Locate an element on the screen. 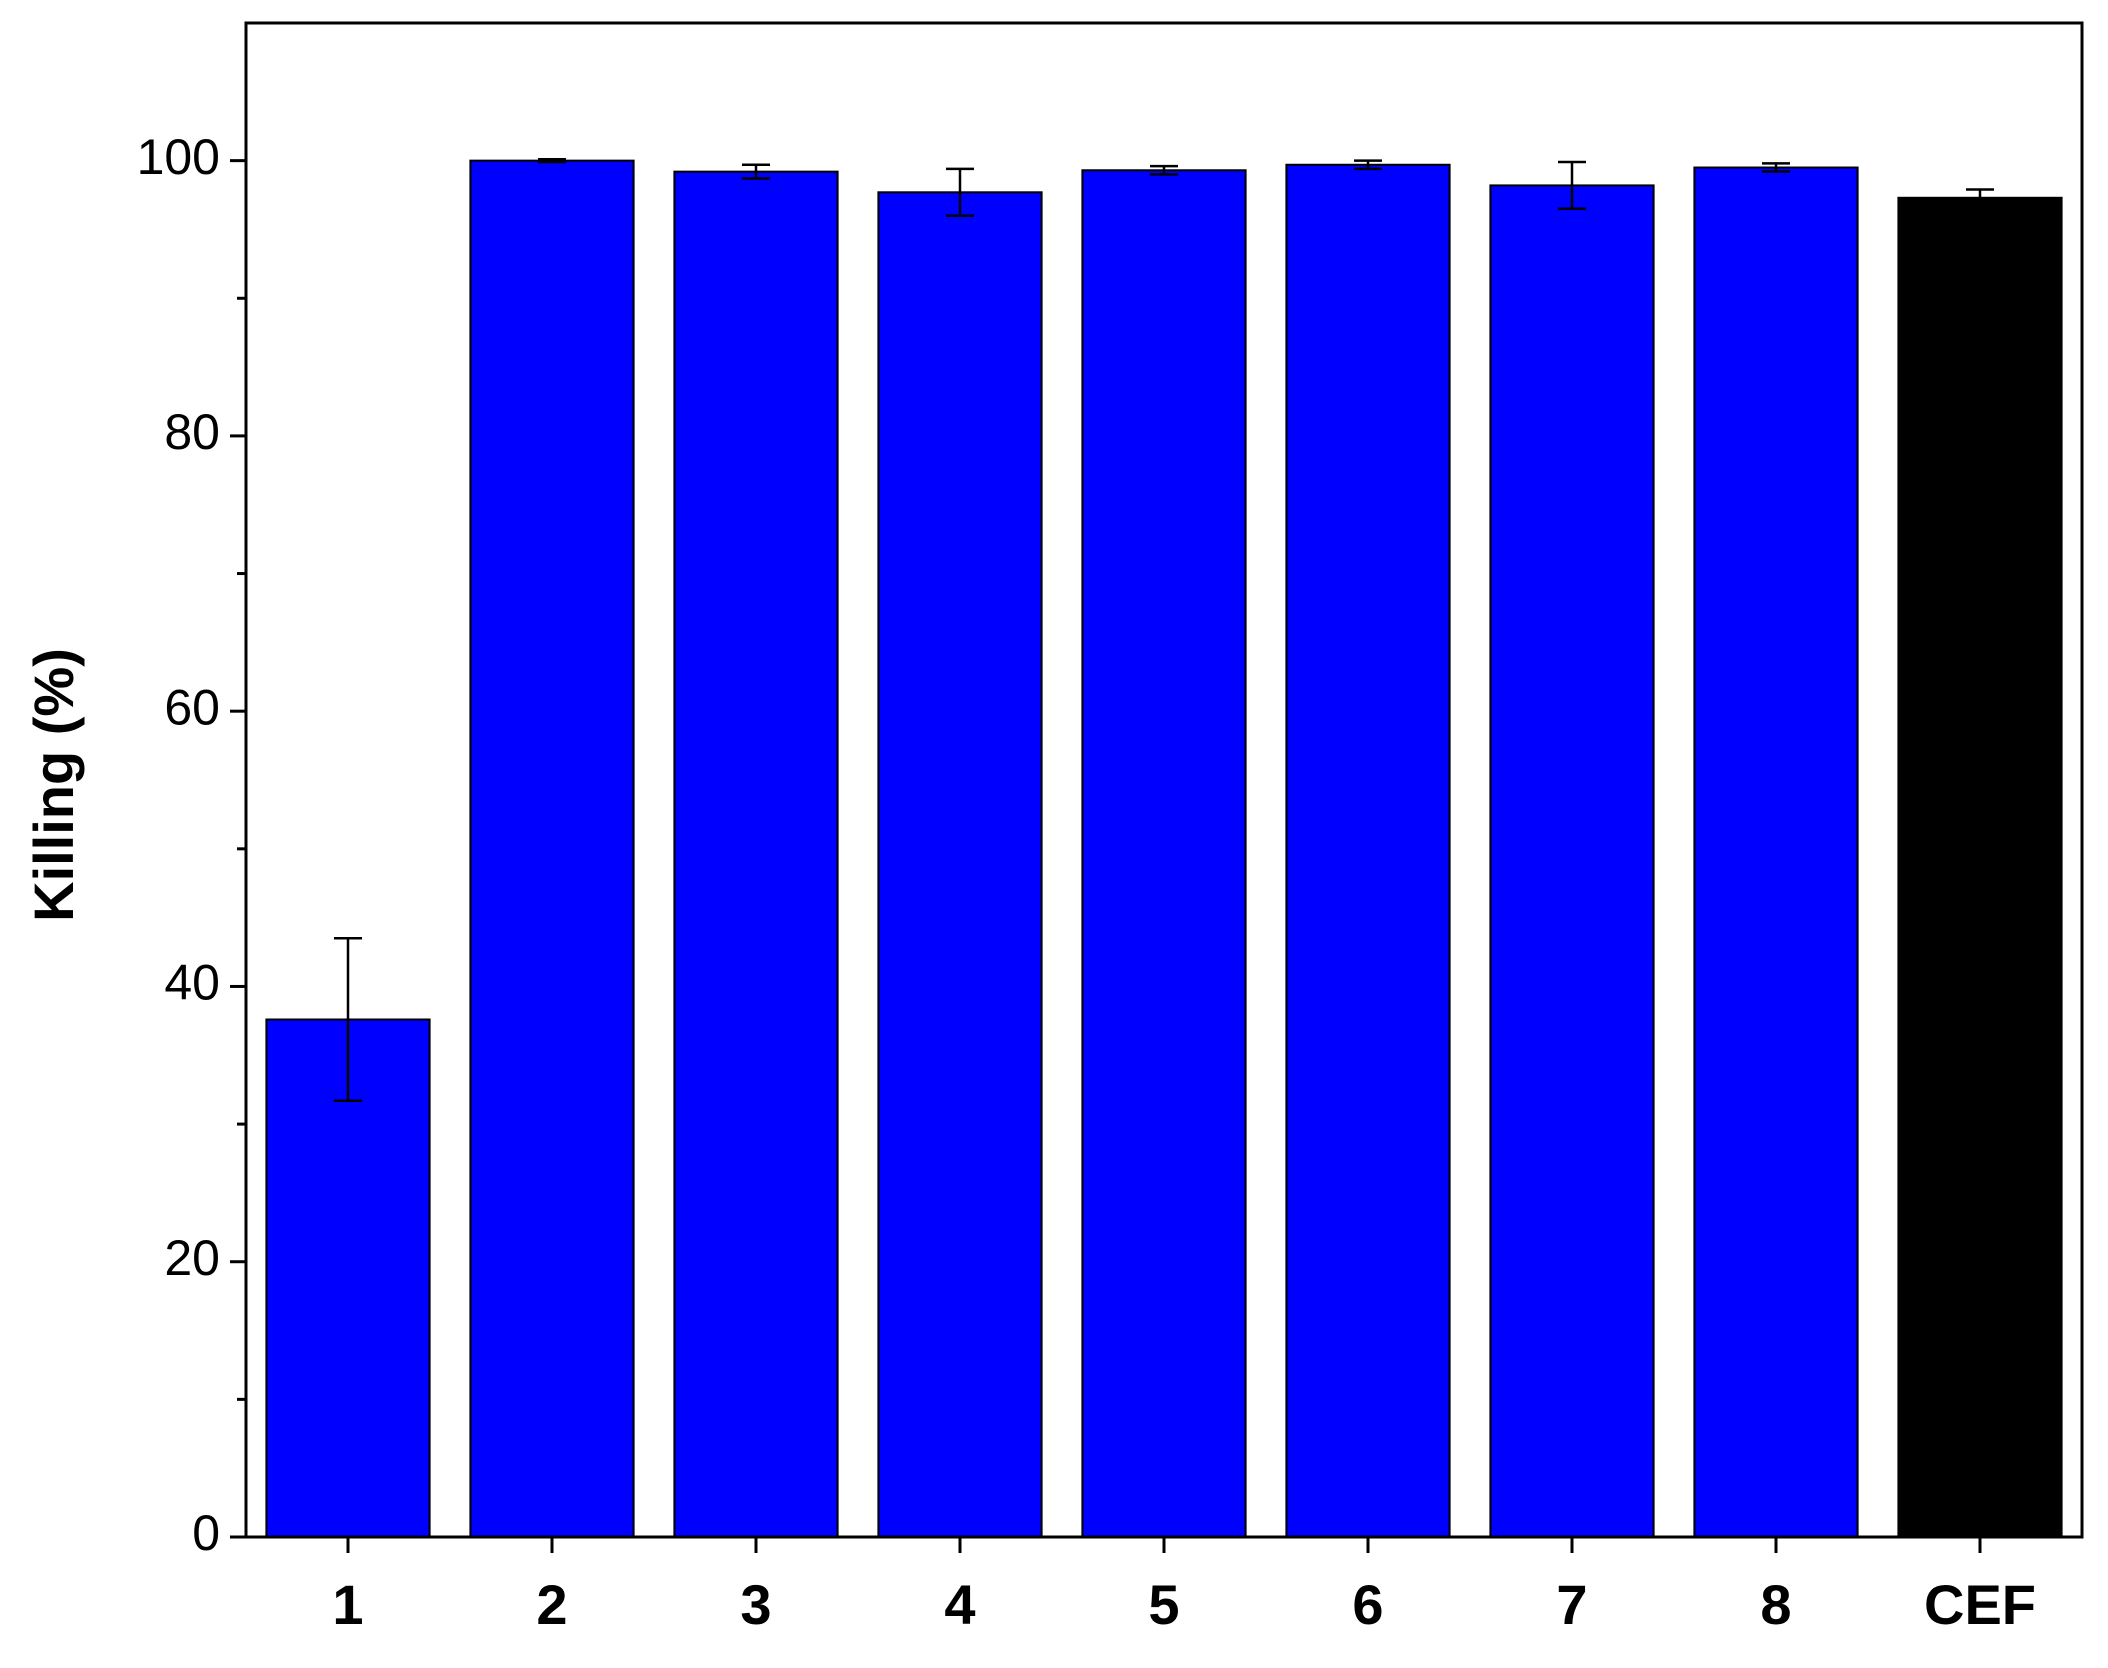 Image resolution: width=2108 pixels, height=1668 pixels. y-tick-label: 0 is located at coordinates (206, 1533).